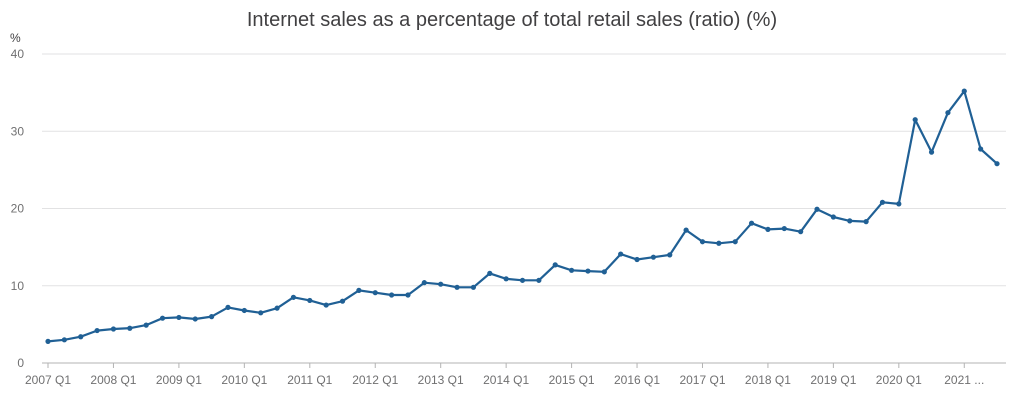 The height and width of the screenshot is (403, 1024). I want to click on x-tick-label: 2018 Q1, so click(768, 380).